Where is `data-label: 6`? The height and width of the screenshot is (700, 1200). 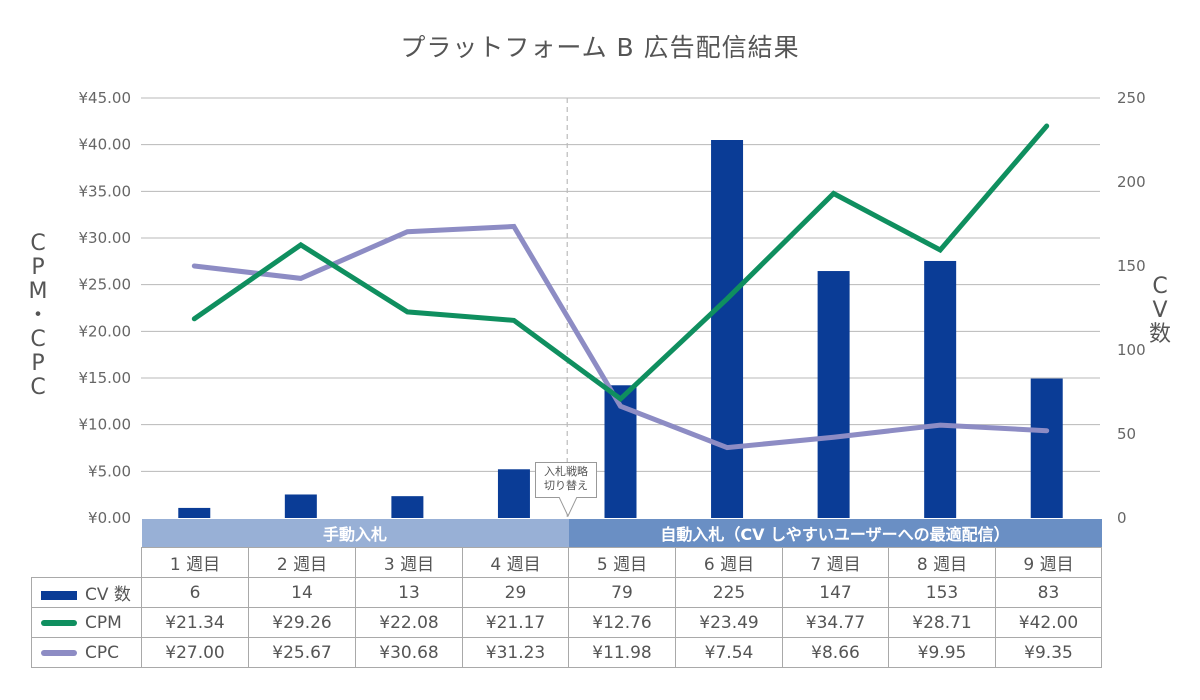 data-label: 6 is located at coordinates (195, 592).